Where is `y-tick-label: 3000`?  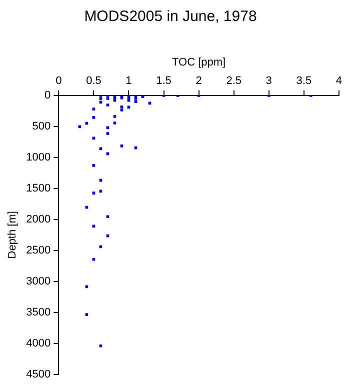
y-tick-label: 3000 is located at coordinates (38, 281).